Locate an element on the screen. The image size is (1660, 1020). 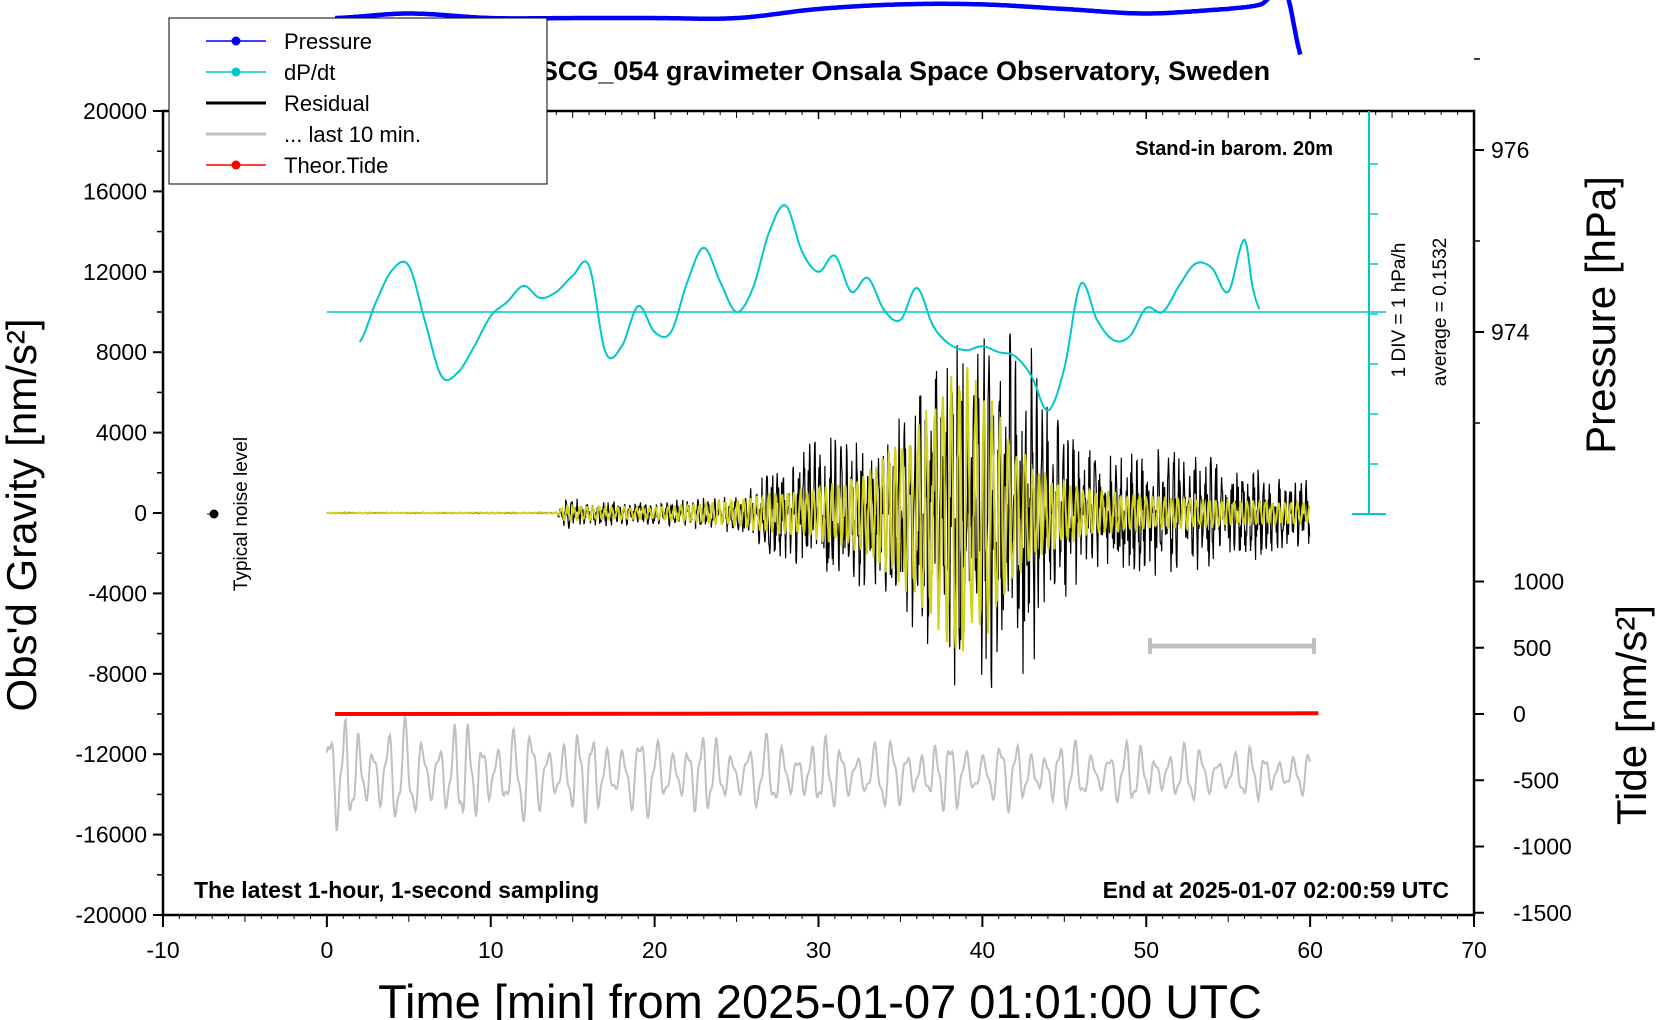
x-tick-label: 60 is located at coordinates (1310, 950).